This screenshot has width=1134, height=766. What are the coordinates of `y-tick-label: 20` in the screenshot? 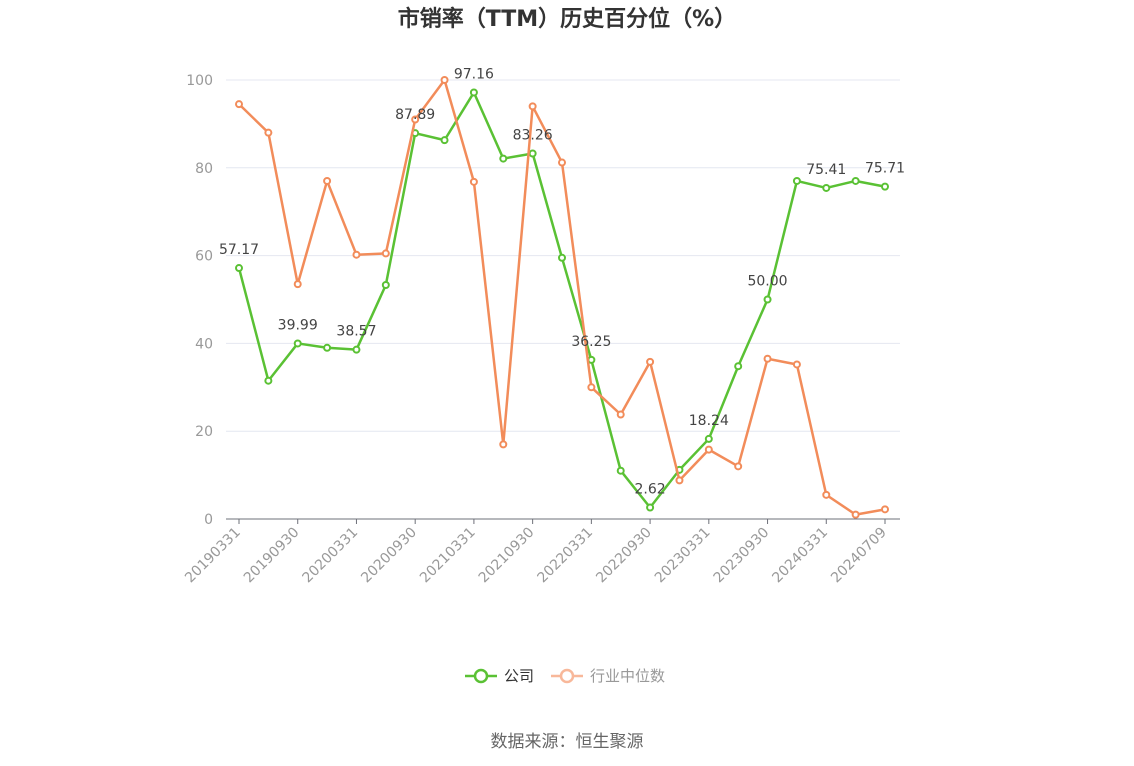 It's located at (204, 432).